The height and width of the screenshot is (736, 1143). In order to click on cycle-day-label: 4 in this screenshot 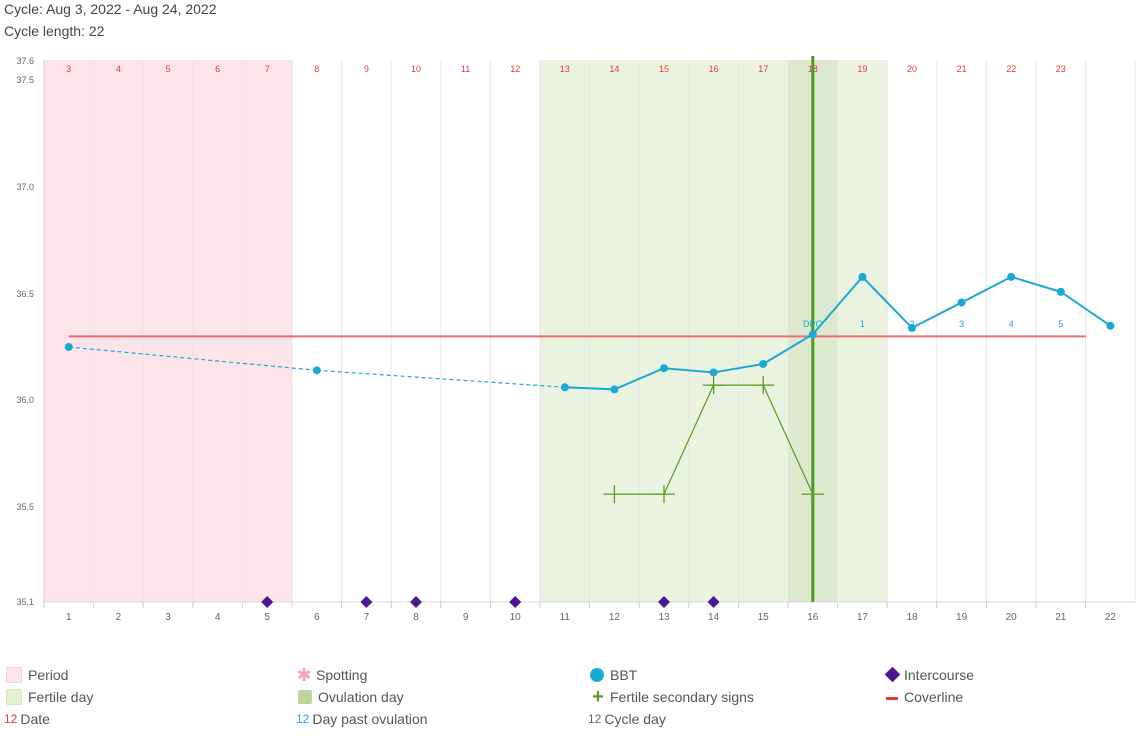, I will do `click(218, 617)`.